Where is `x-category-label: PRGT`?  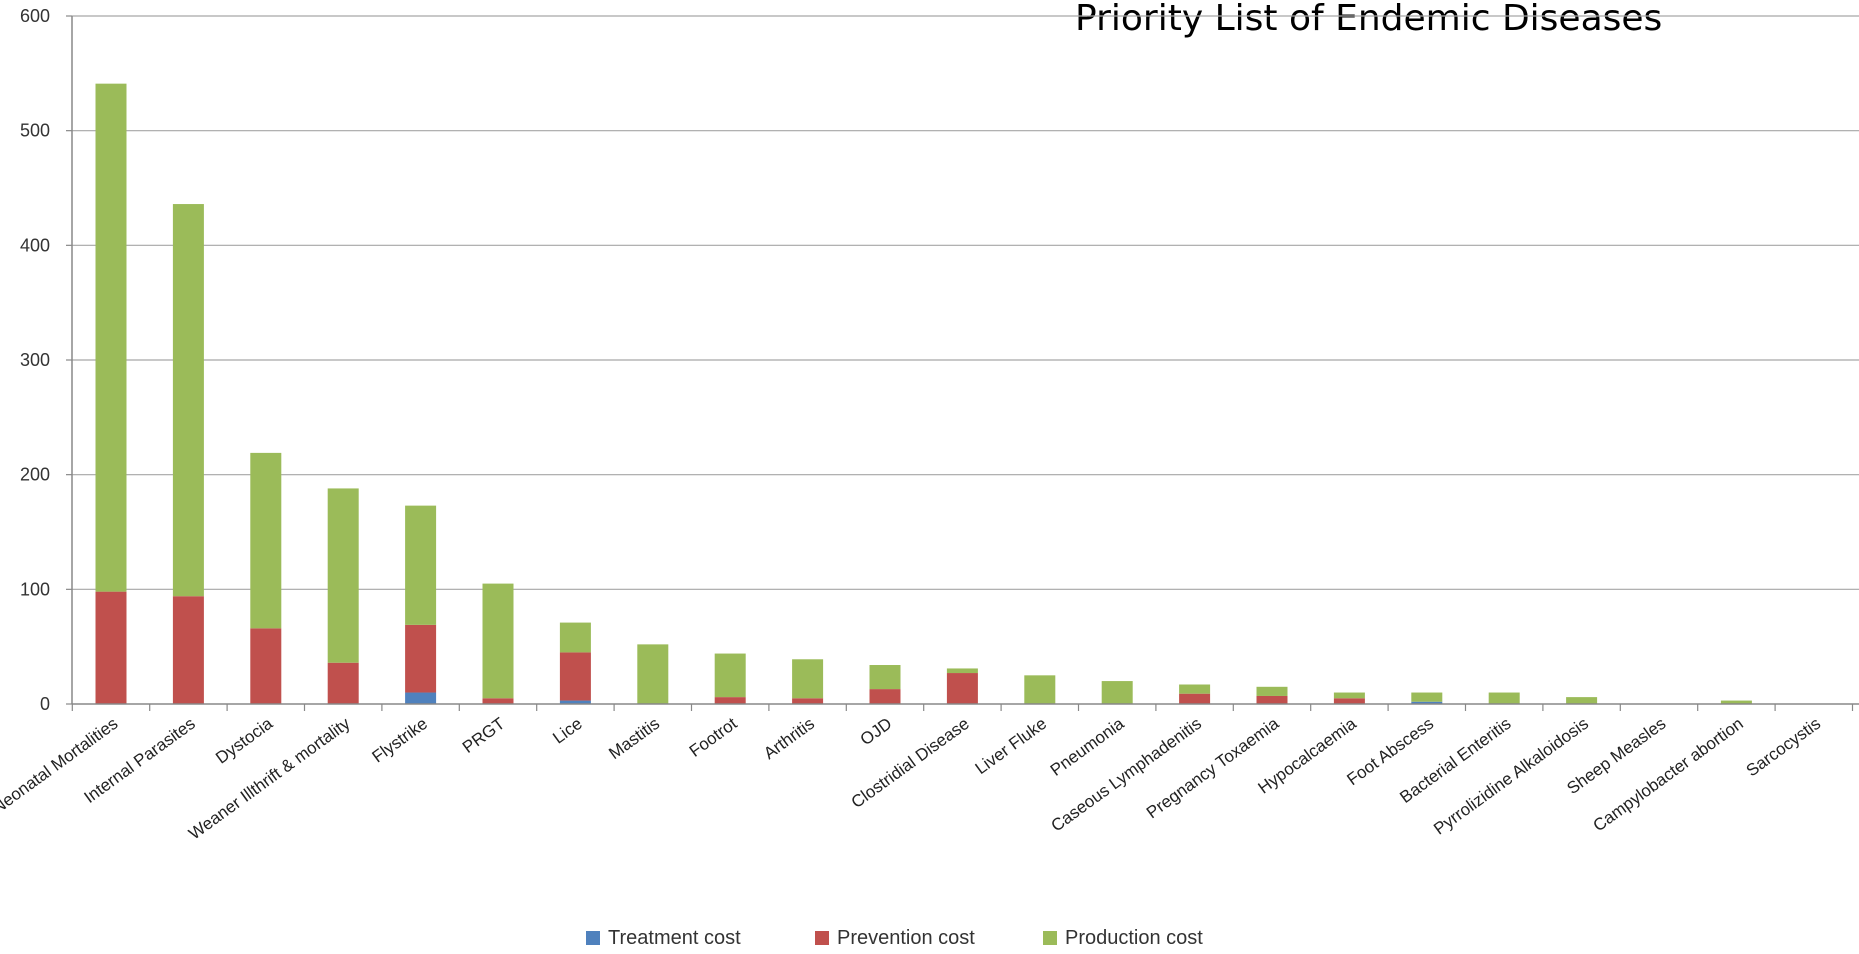
x-category-label: PRGT is located at coordinates (483, 735).